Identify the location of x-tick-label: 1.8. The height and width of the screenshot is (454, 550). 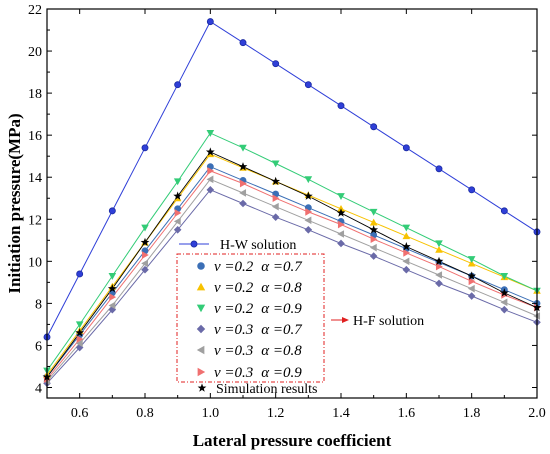
(472, 413).